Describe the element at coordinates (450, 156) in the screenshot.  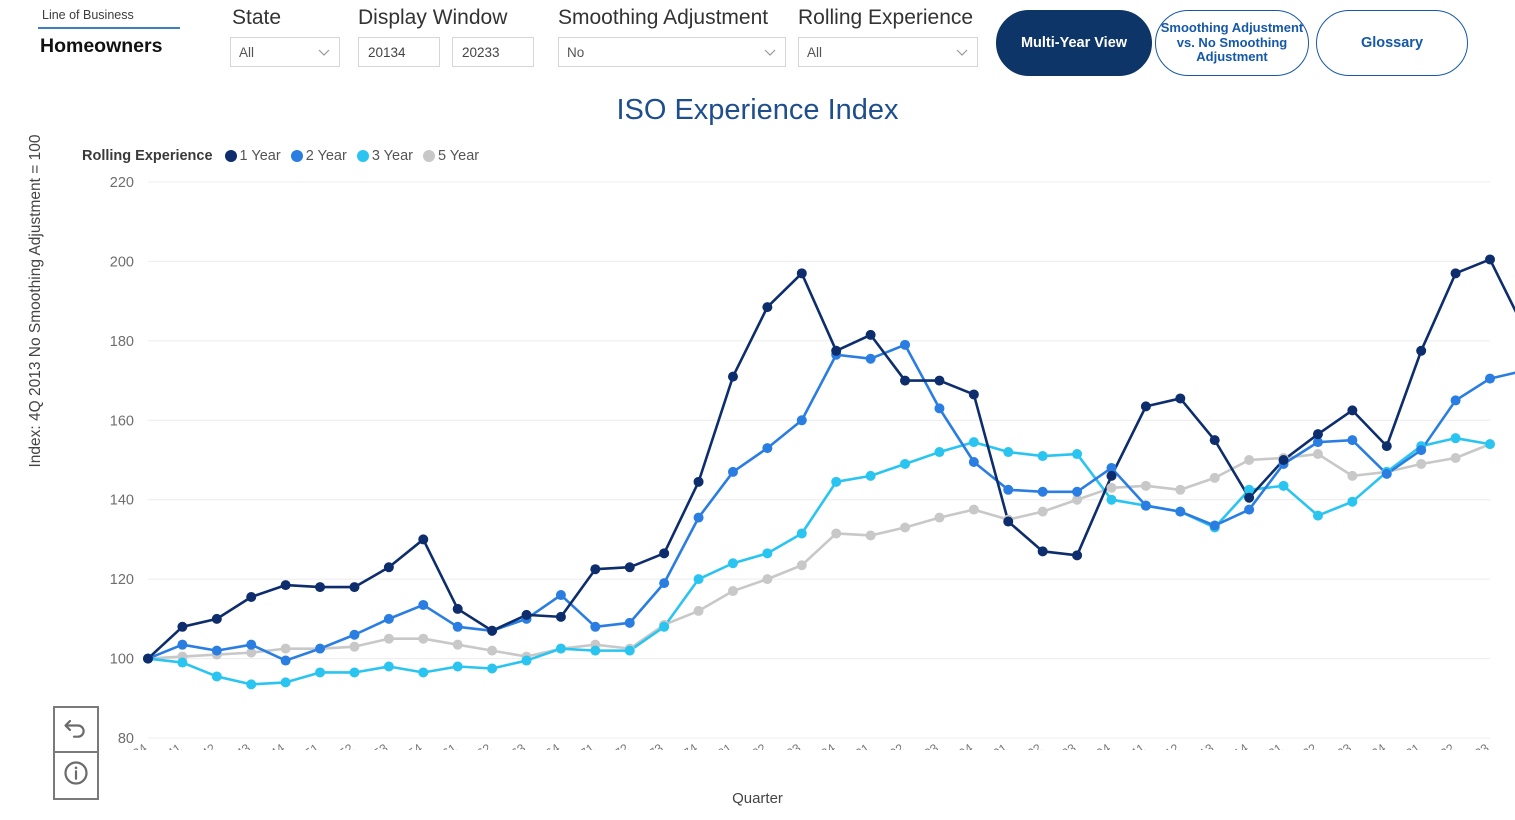
I see `legend-item-5-year: 5 Year` at that location.